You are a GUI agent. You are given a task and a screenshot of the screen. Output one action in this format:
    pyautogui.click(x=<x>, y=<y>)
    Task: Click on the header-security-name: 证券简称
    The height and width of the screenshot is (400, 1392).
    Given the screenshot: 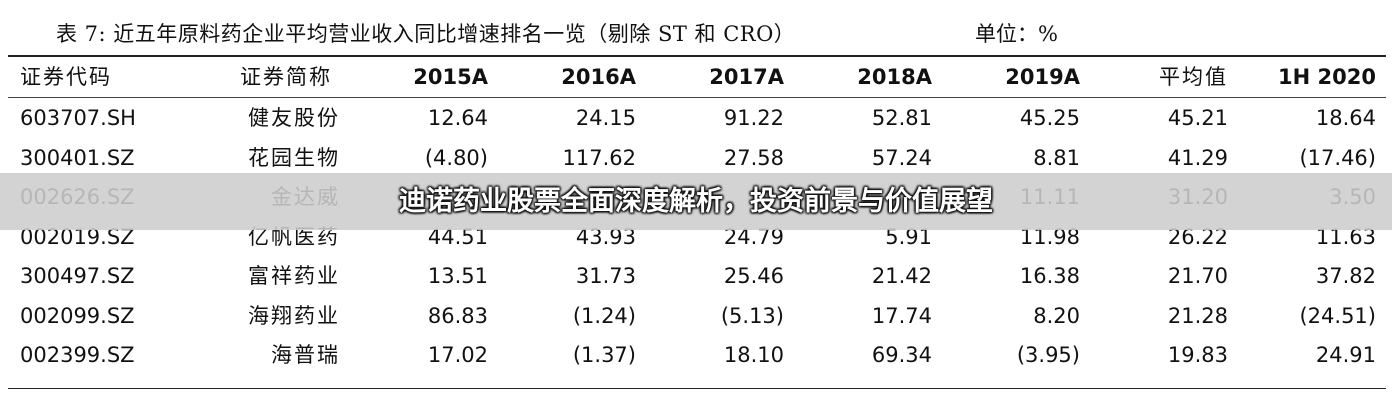 What is the action you would take?
    pyautogui.click(x=286, y=77)
    